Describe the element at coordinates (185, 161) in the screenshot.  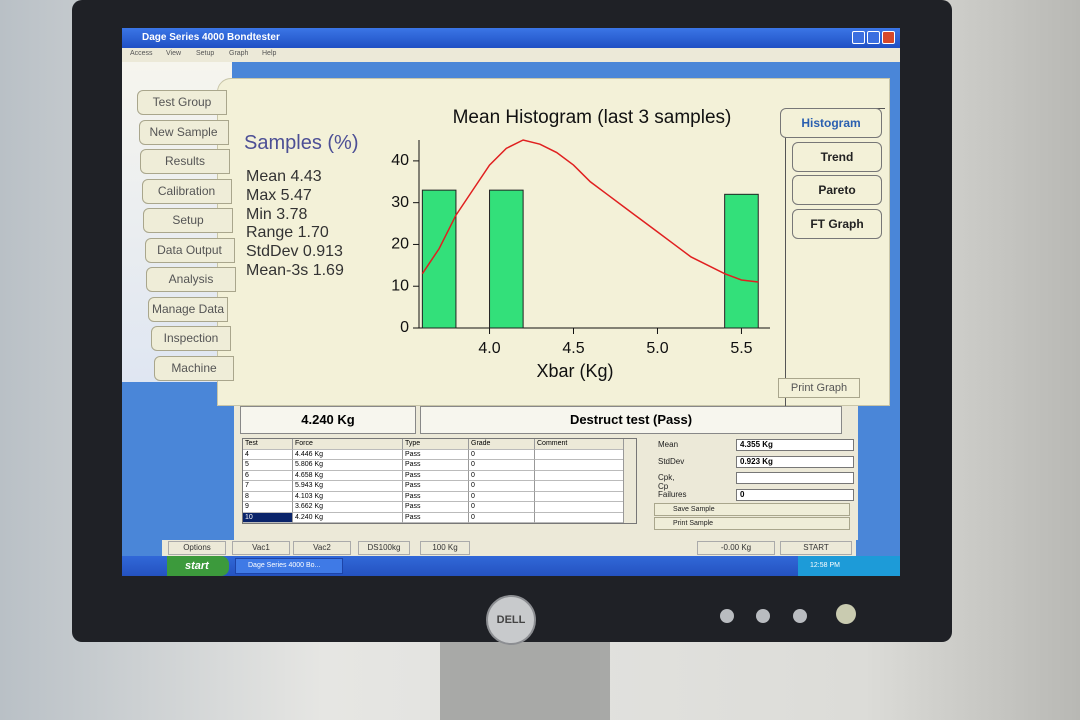
I see `nav-button: Results` at that location.